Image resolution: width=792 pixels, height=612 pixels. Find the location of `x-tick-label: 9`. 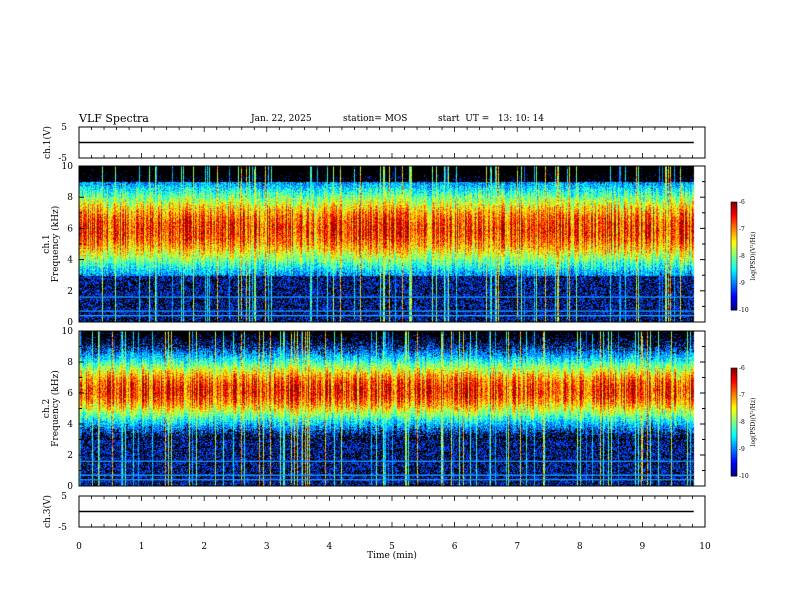

x-tick-label: 9 is located at coordinates (643, 547).